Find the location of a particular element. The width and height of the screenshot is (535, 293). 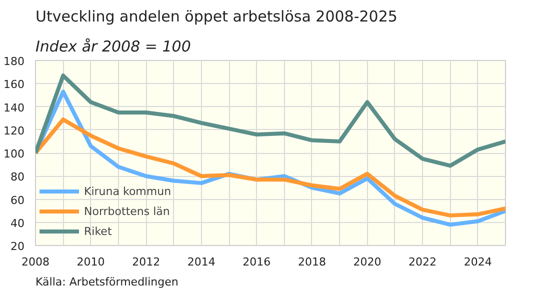

chart-title: Utveckling andelen öppet arbetslösa 2008-2025 is located at coordinates (217, 17).